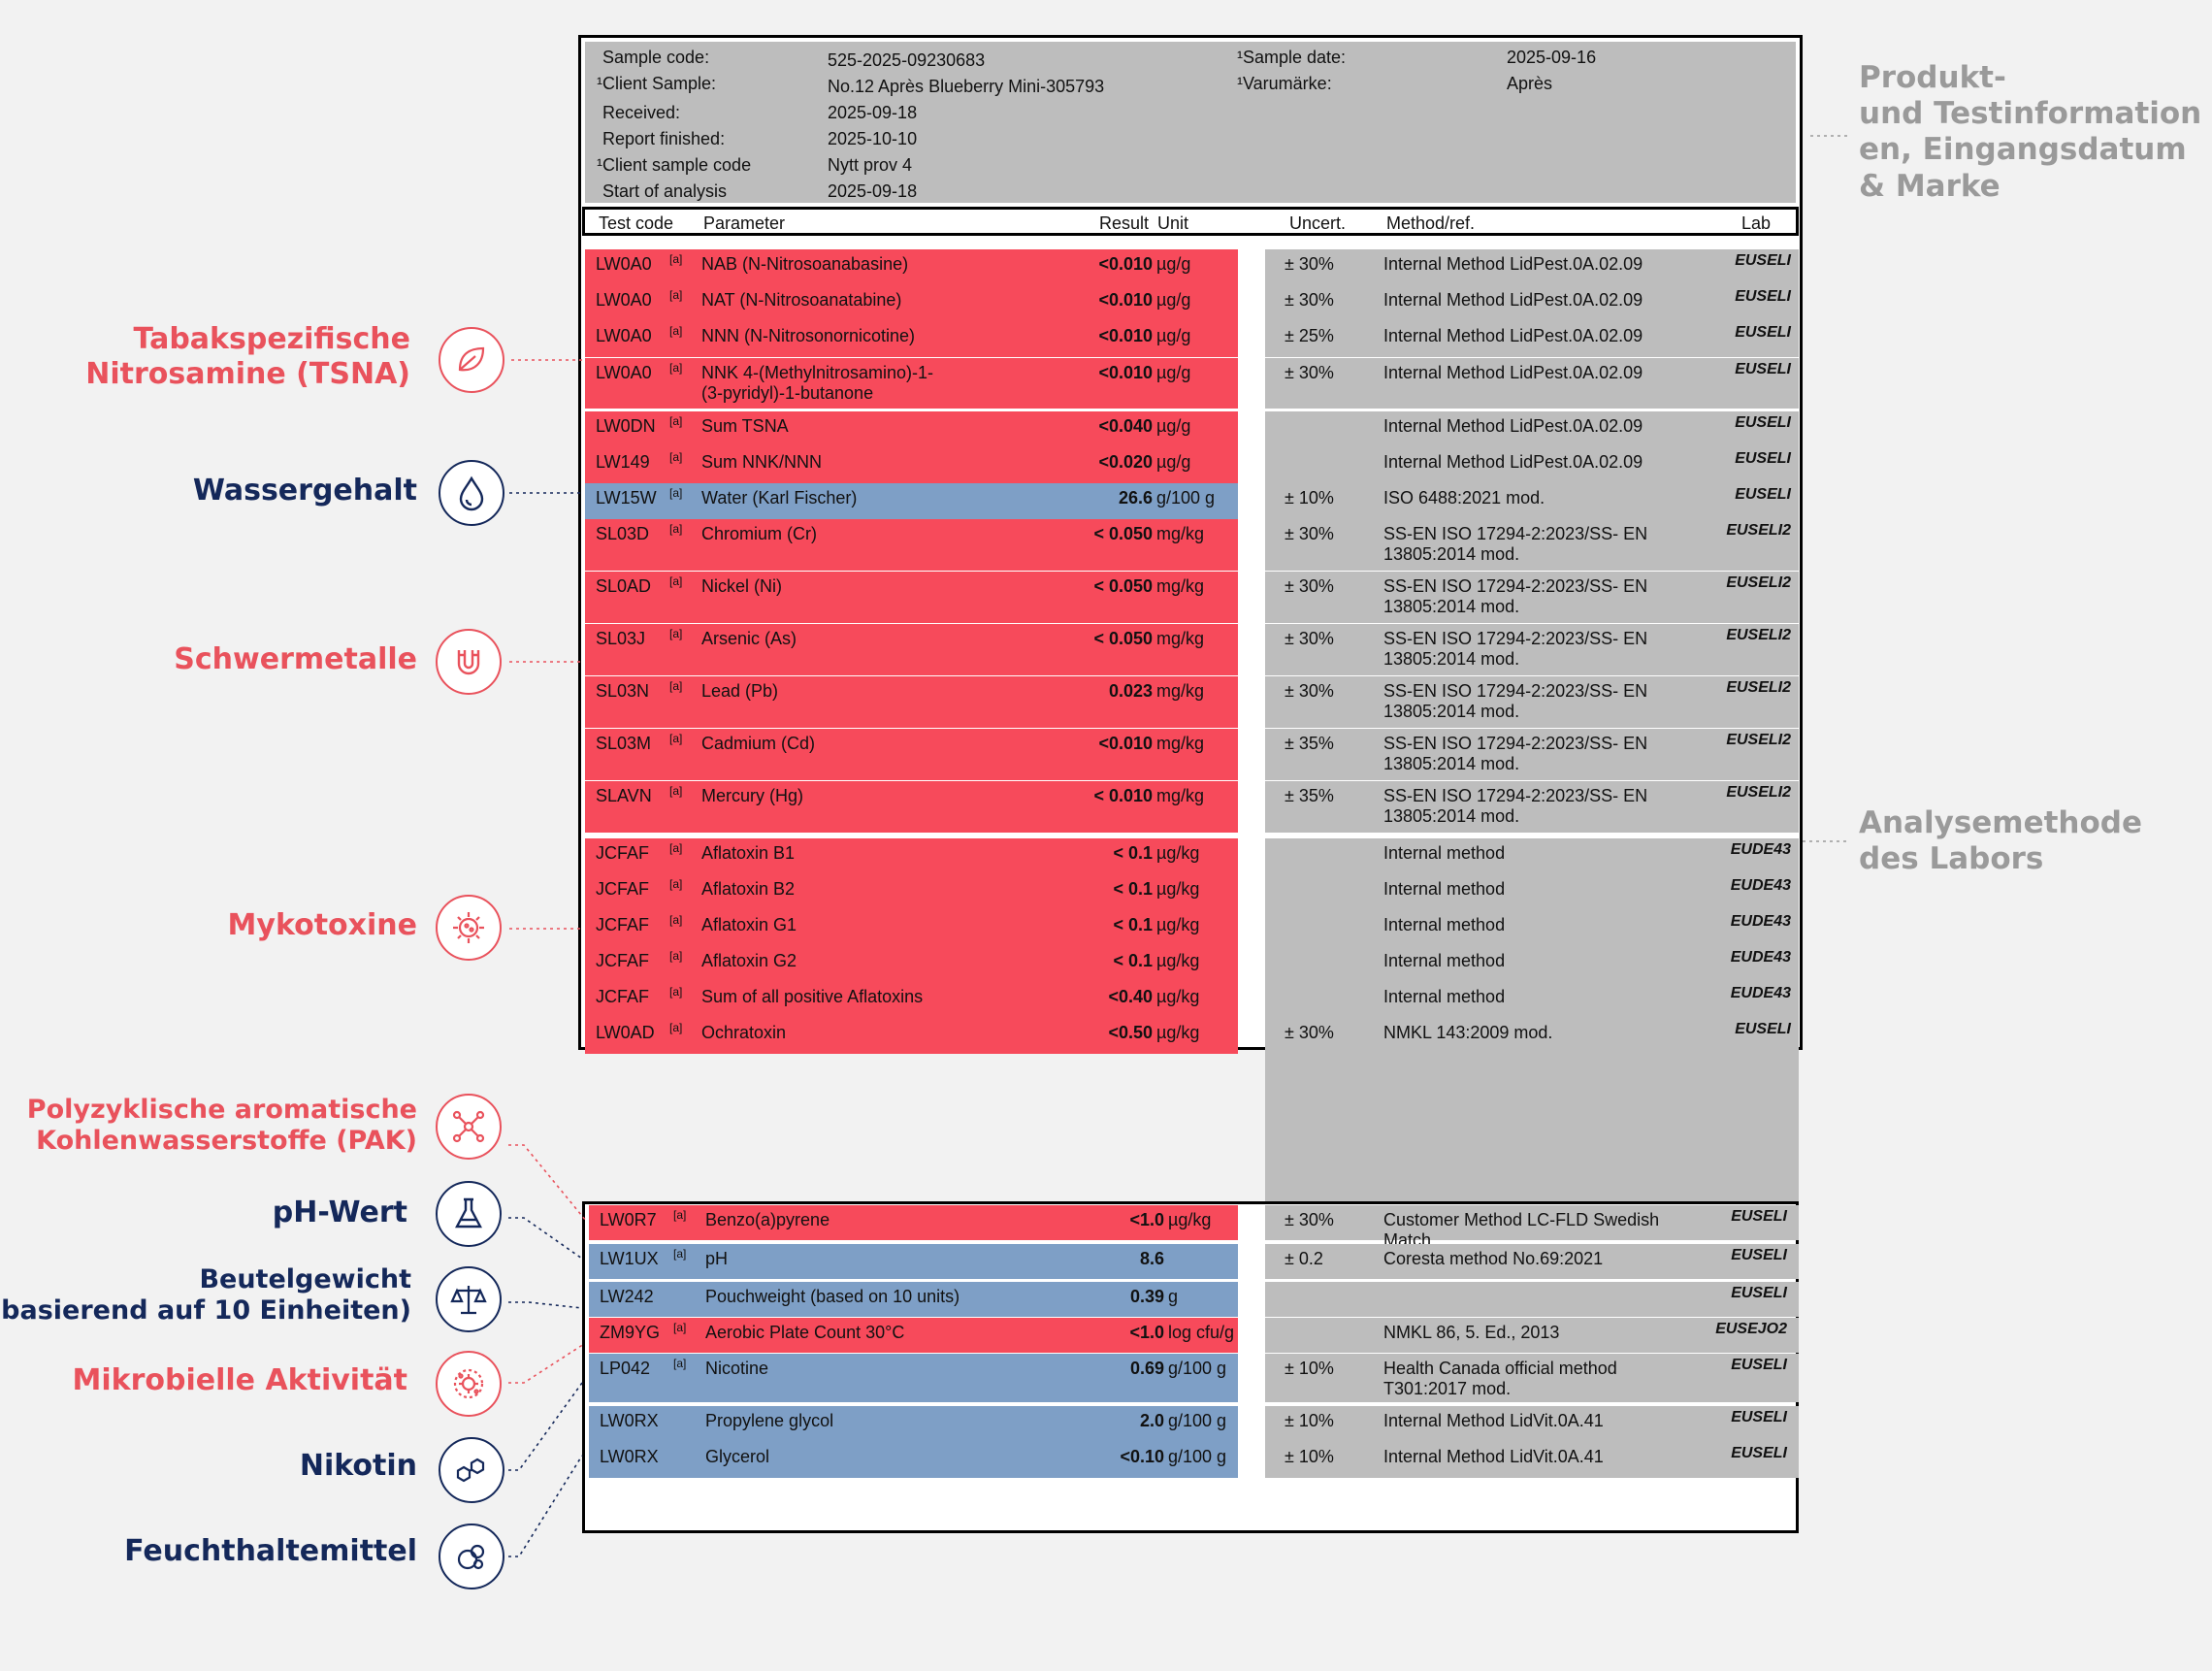 The width and height of the screenshot is (2212, 1671). I want to click on row-parameter: Sum TSNA, so click(745, 426).